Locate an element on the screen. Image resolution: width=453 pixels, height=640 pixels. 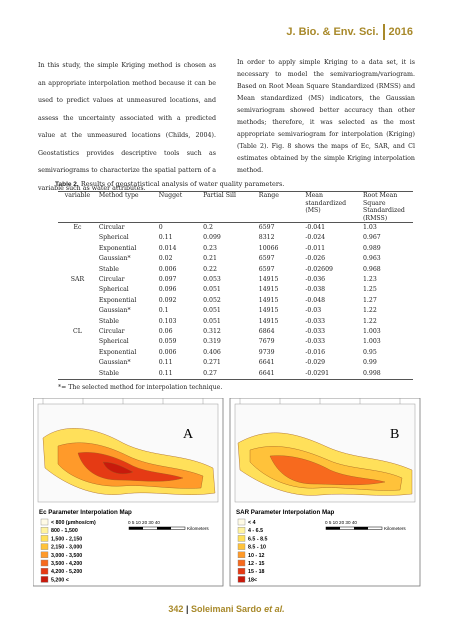
table-cell: 0.989 is located at coordinates (372, 248).